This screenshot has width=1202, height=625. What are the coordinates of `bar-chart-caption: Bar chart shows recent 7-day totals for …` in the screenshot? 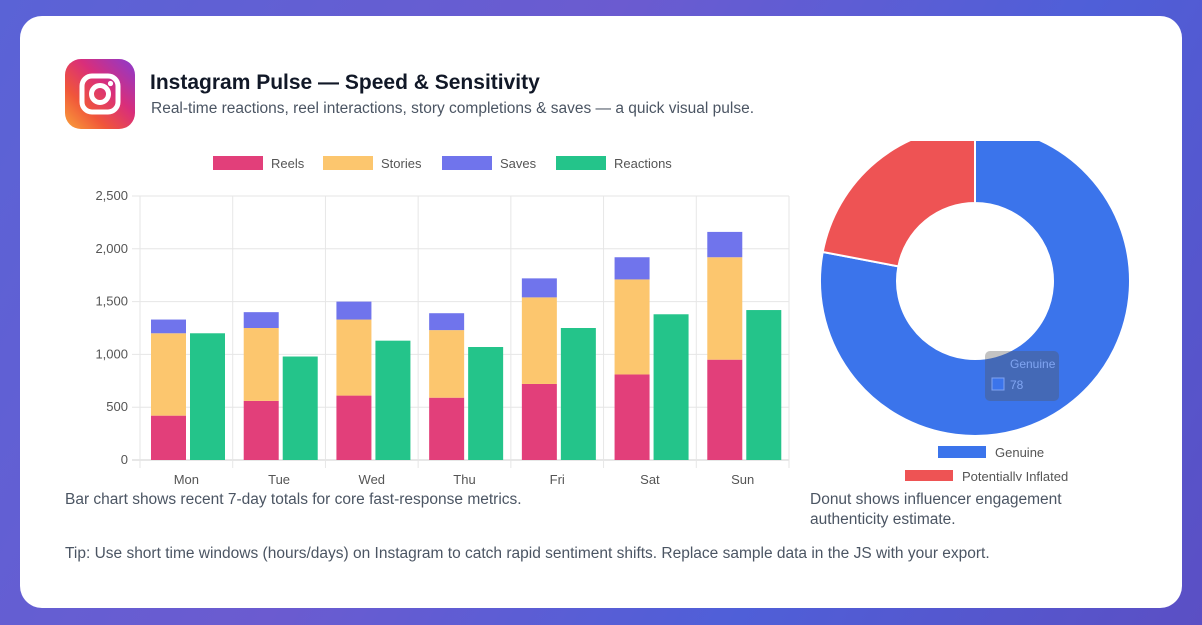 It's located at (293, 499).